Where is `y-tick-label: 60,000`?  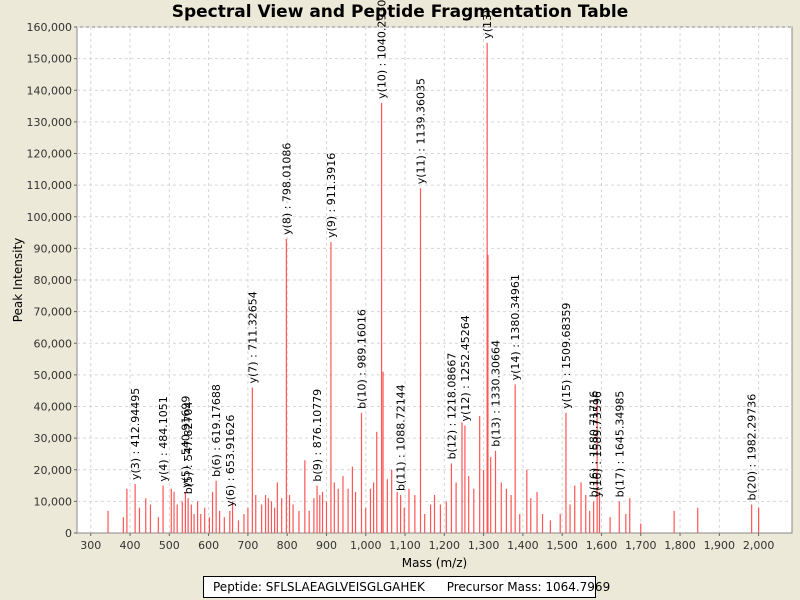
y-tick-label: 60,000 is located at coordinates (53, 343).